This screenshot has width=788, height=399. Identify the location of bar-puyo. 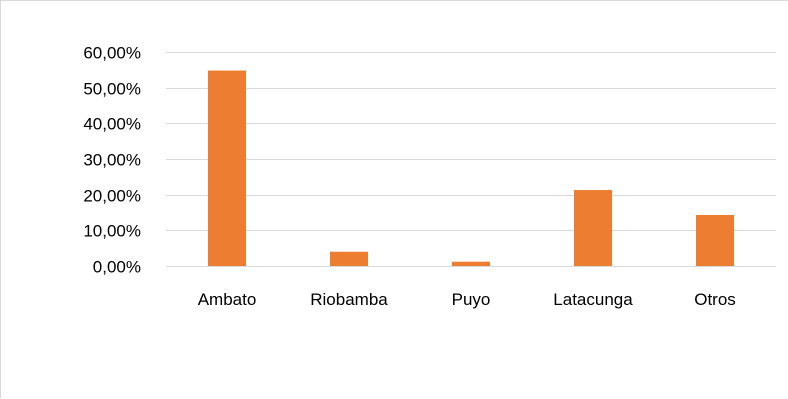
(471, 263).